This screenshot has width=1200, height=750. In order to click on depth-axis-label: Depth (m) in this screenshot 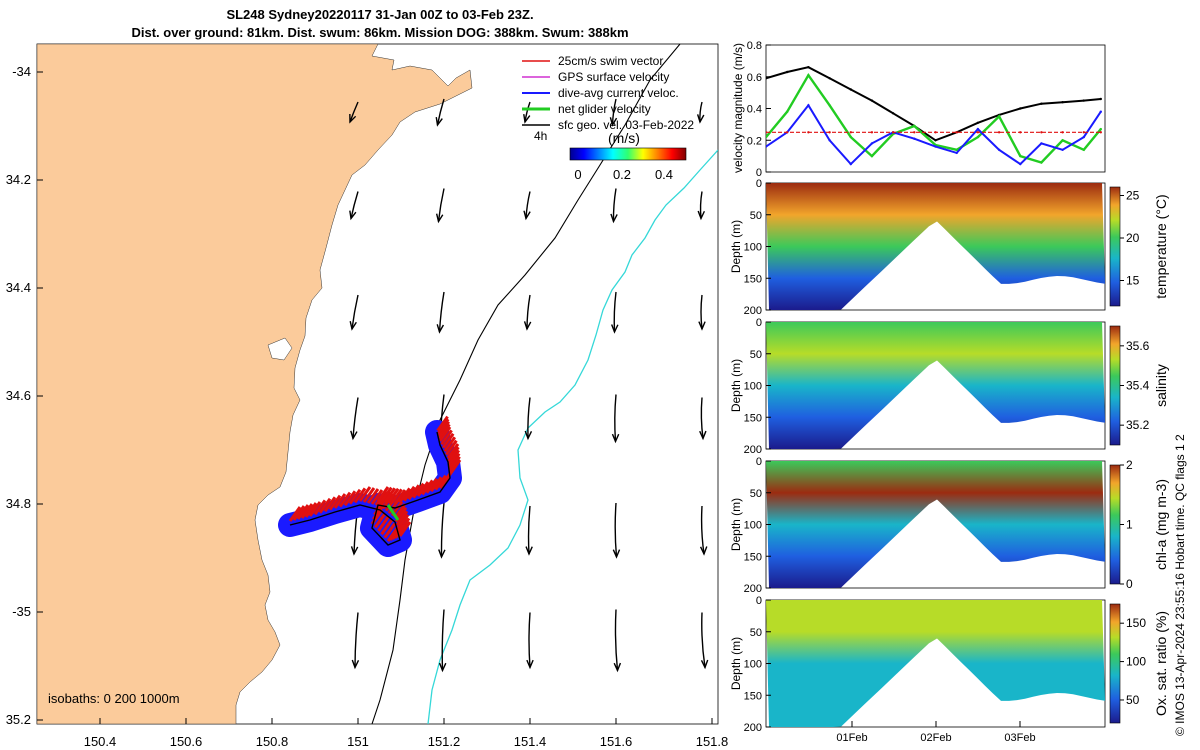, I will do `click(736, 524)`.